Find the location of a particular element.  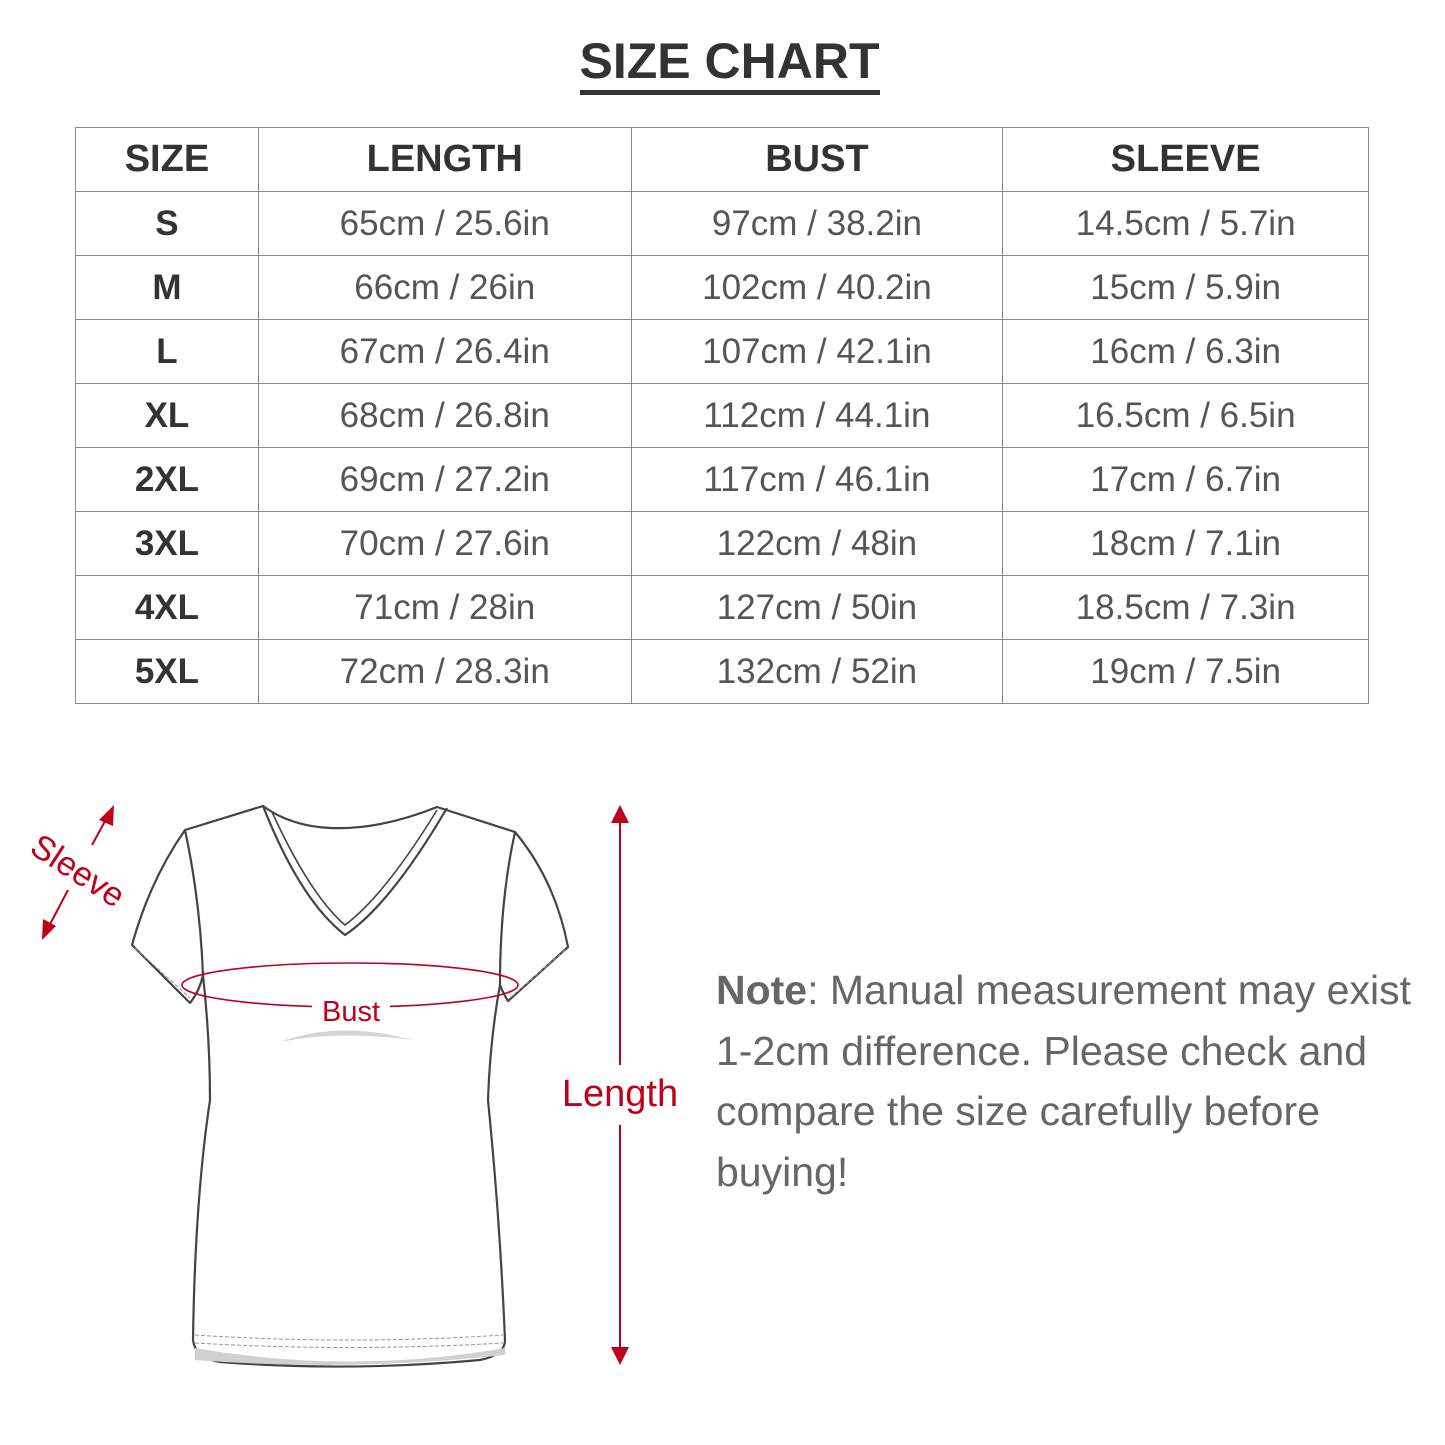

table-row: L 67cm / 26.4in 107cm / 42.1in 16cm / 6.3in is located at coordinates (722, 351).